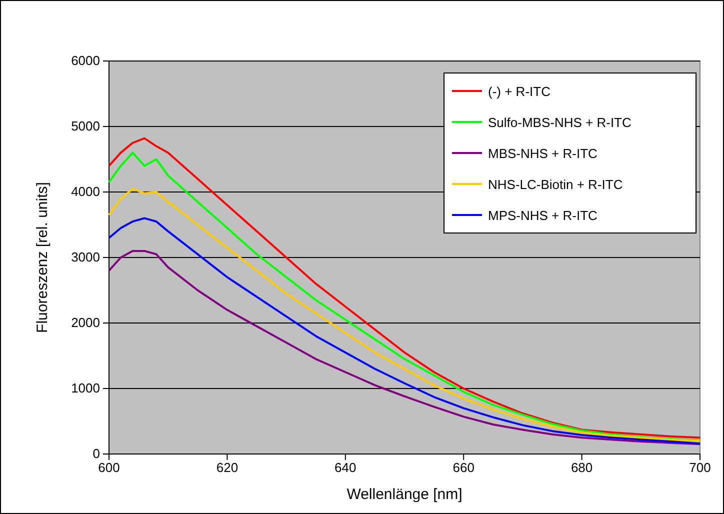 The height and width of the screenshot is (514, 724). What do you see at coordinates (85, 322) in the screenshot?
I see `y-tick-label: 2000` at bounding box center [85, 322].